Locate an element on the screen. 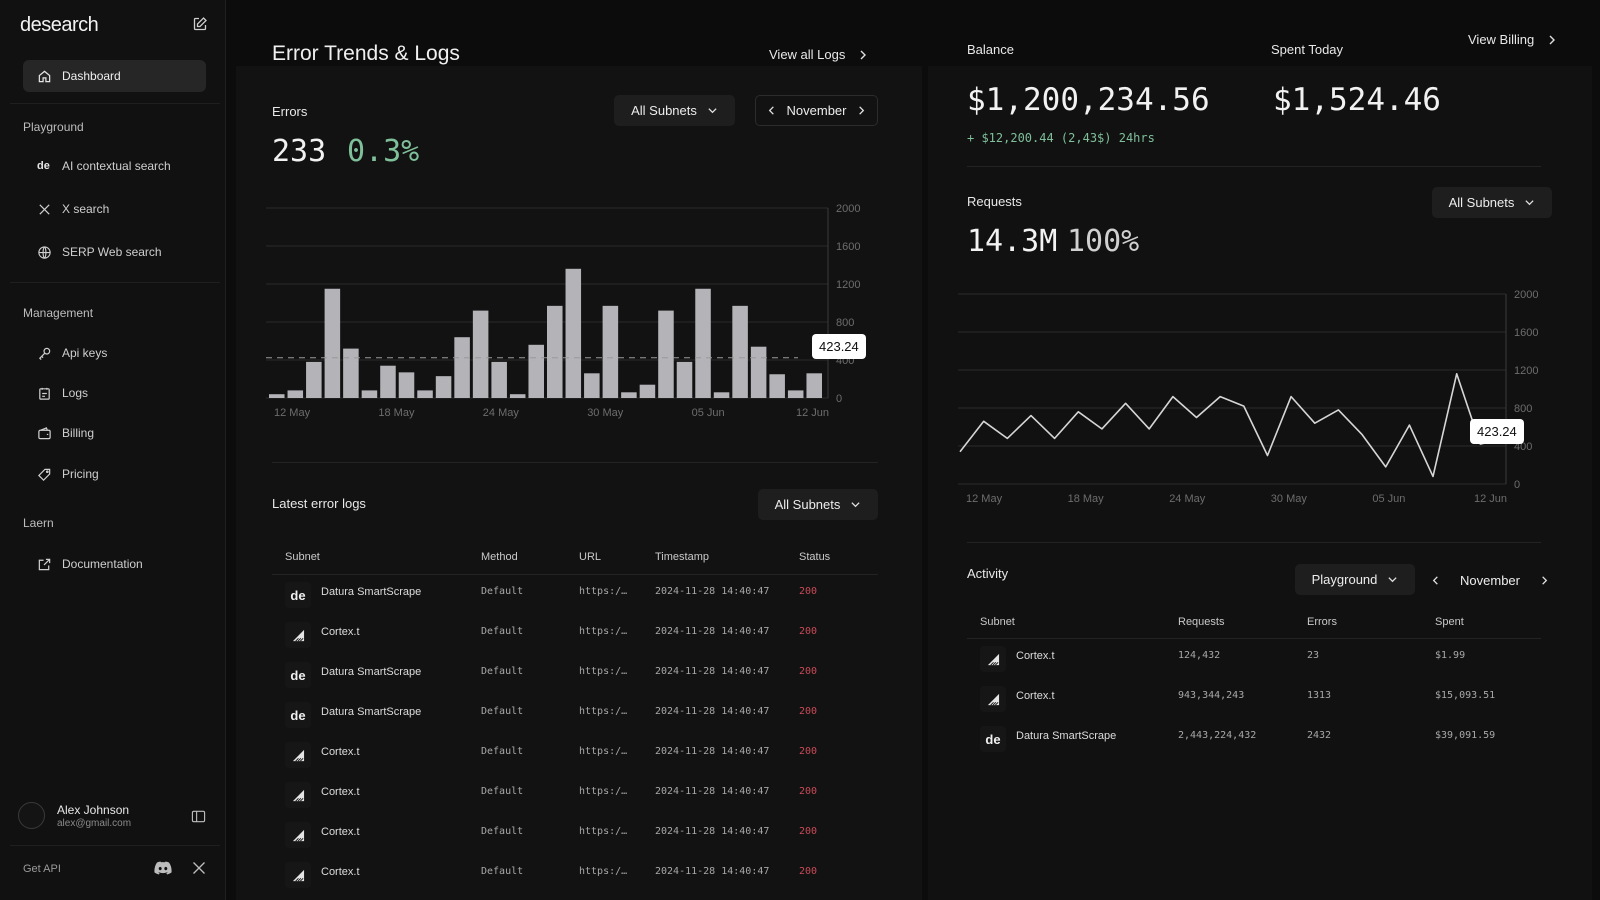 This screenshot has width=1600, height=900. sidebar-item-ai-contextual-search: de AI contextual search is located at coordinates (114, 166).